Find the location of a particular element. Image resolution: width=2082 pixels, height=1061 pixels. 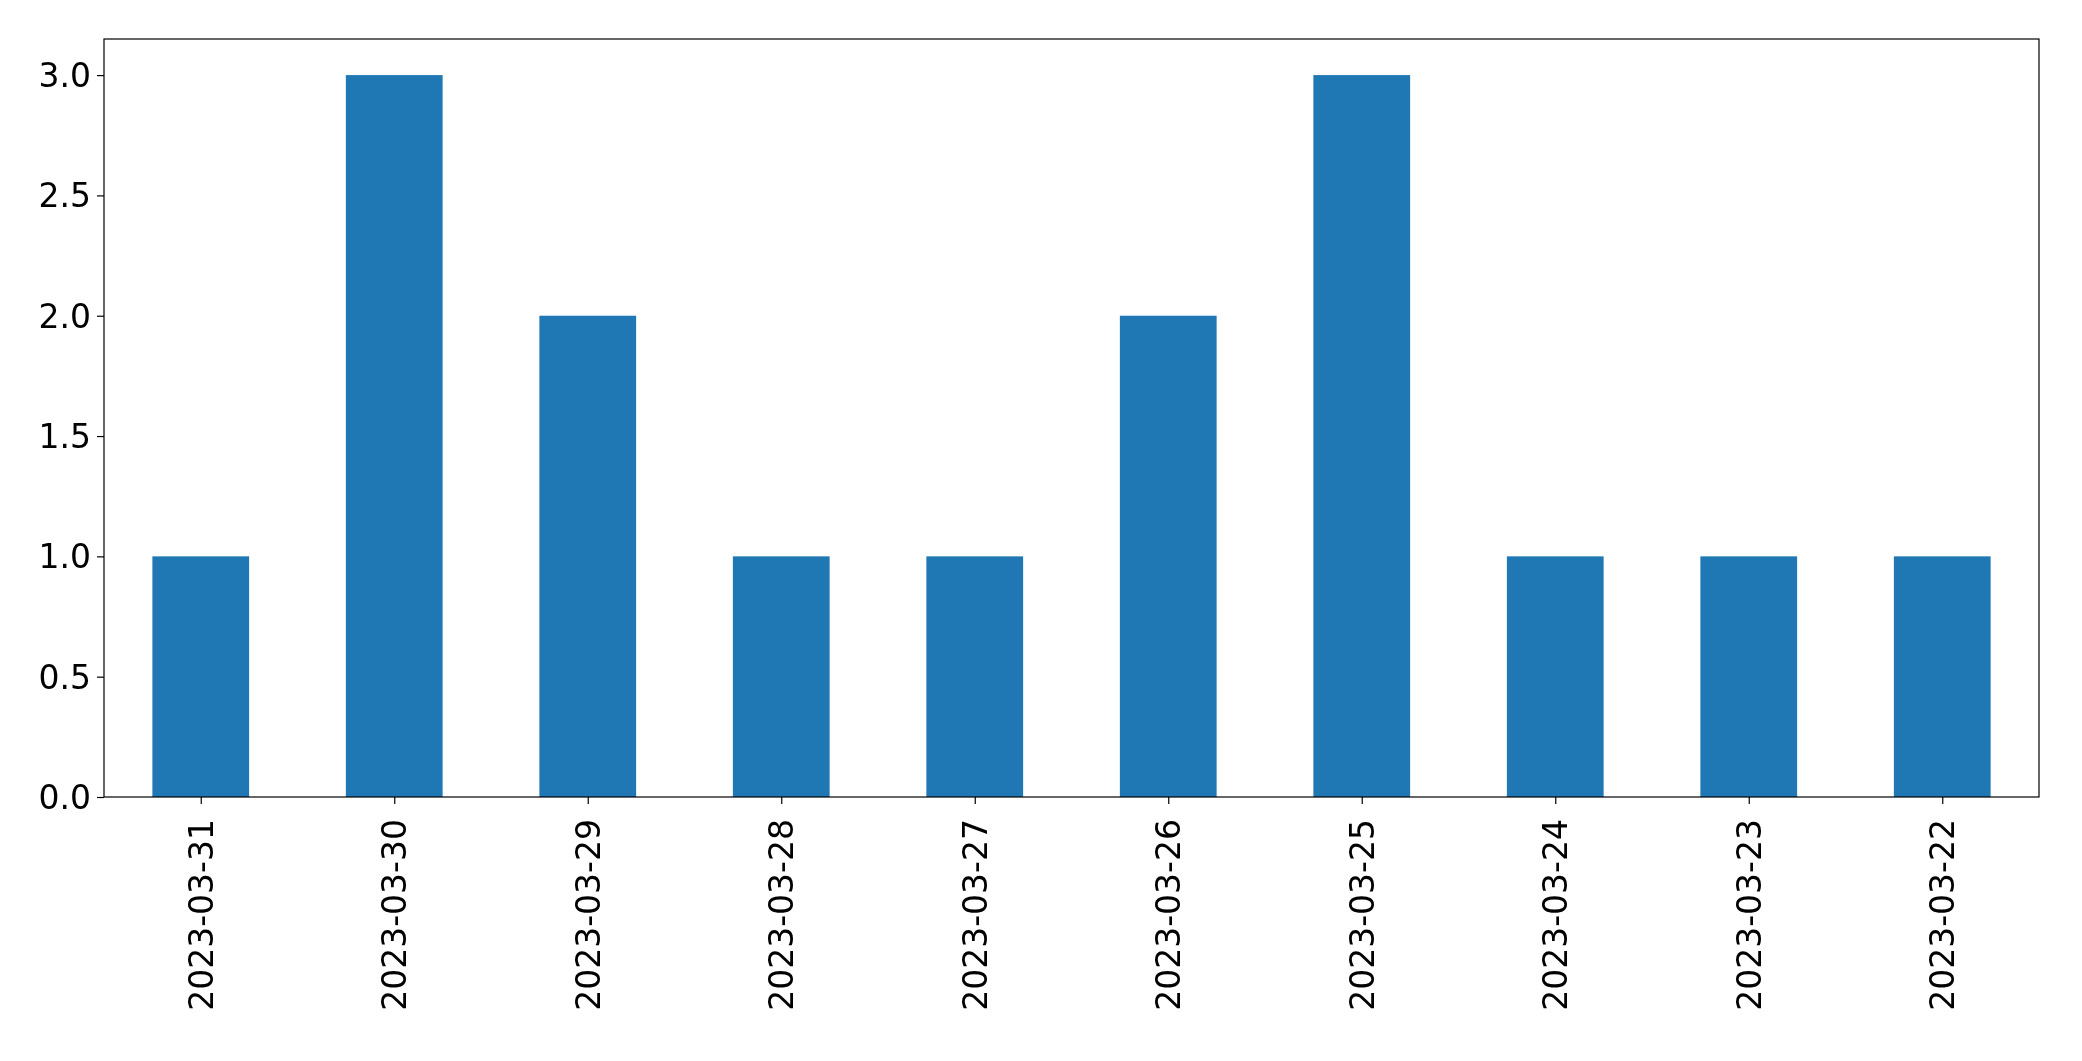

x-tick-label: 2023-03-30 is located at coordinates (395, 915).